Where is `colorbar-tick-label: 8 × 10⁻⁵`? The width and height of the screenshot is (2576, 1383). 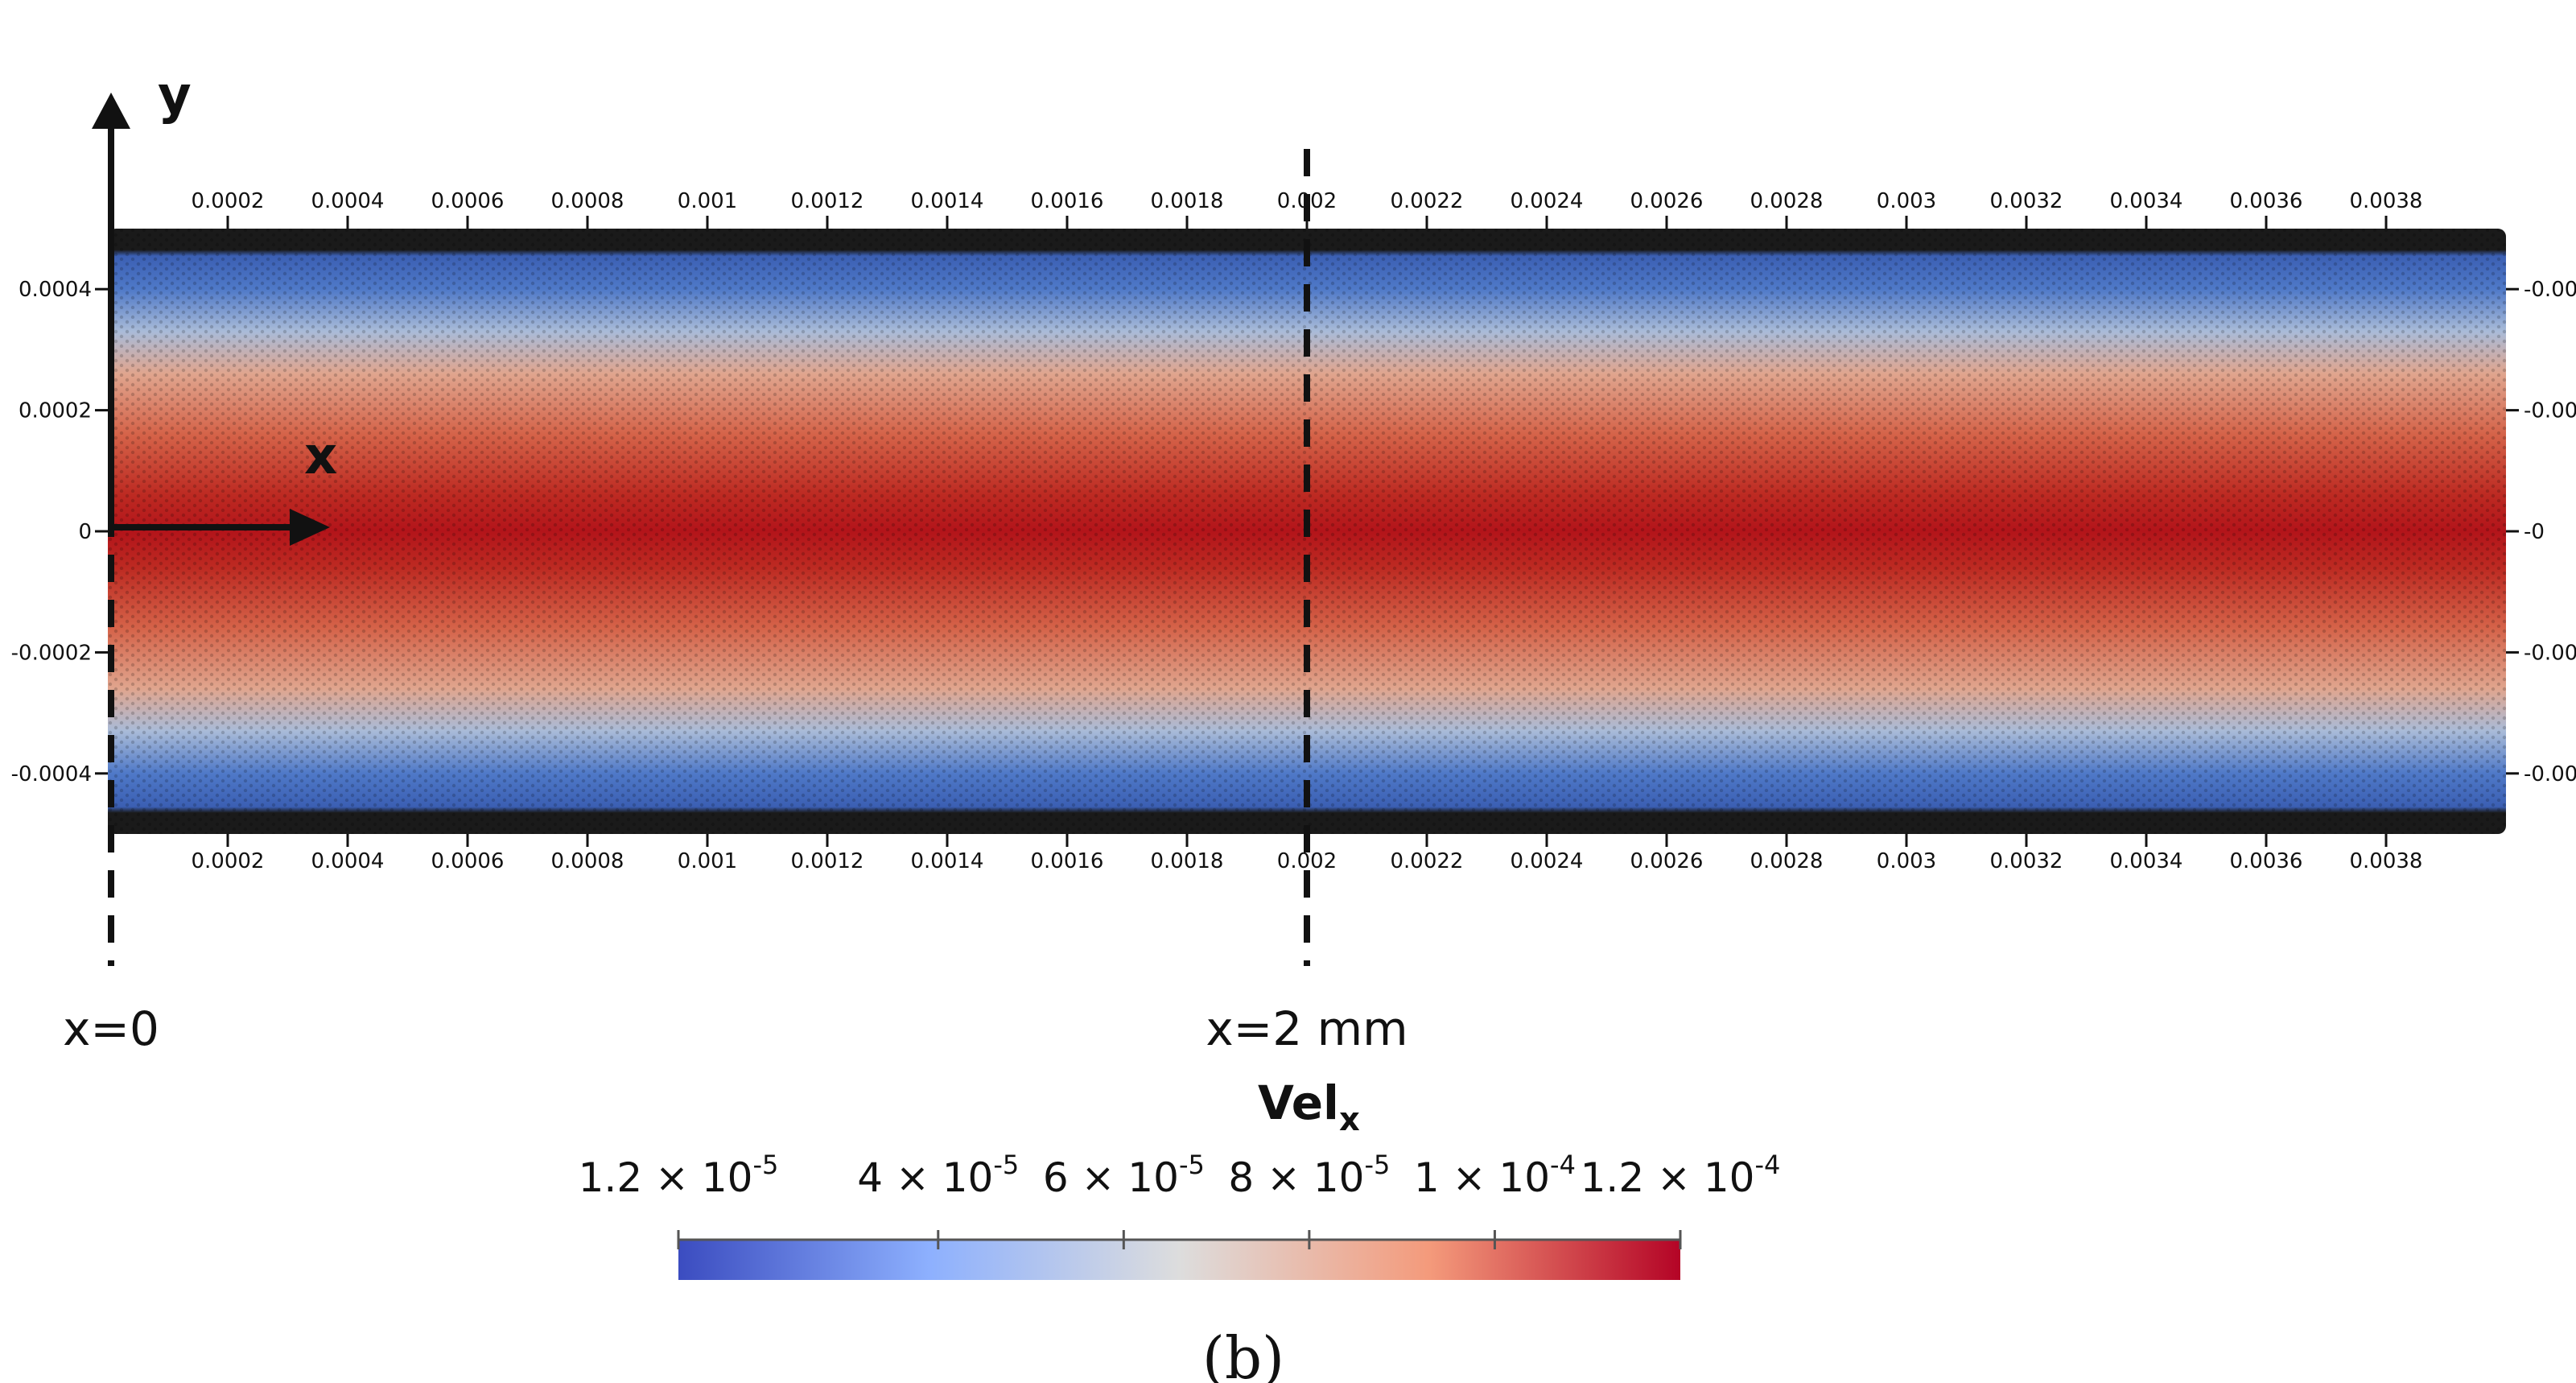
colorbar-tick-label: 8 × 10⁻⁵ is located at coordinates (1309, 1175).